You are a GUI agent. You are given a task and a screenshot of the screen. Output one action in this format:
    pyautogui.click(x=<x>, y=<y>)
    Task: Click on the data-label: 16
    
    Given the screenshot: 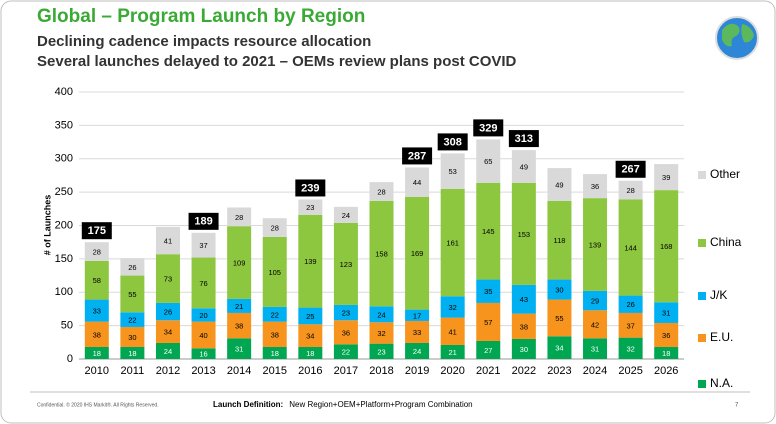 What is the action you would take?
    pyautogui.click(x=203, y=354)
    